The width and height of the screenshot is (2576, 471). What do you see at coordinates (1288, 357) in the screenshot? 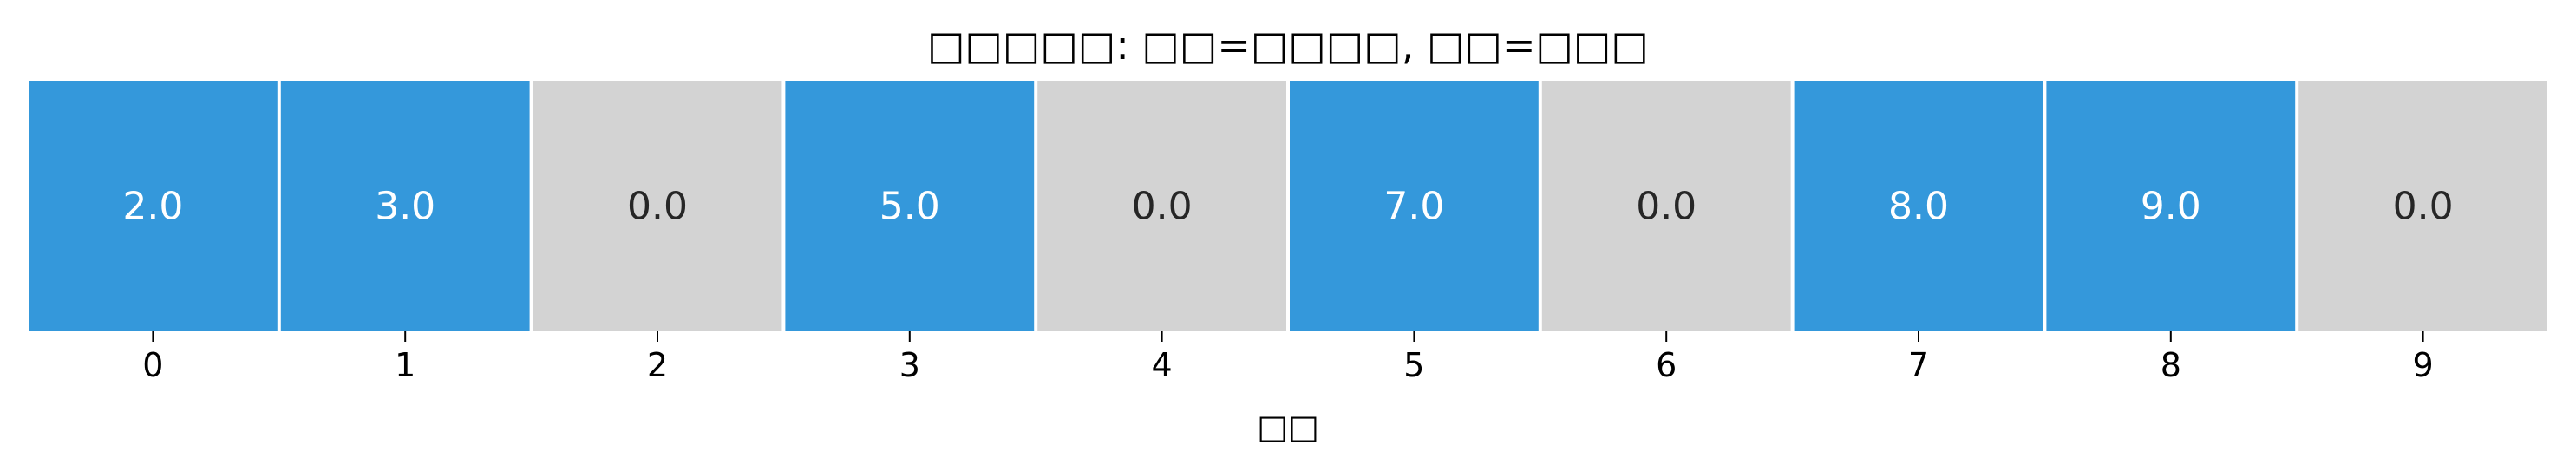
I see `x-axis-ticks: 0 1 2 3 4 5 6 7 8 9` at bounding box center [1288, 357].